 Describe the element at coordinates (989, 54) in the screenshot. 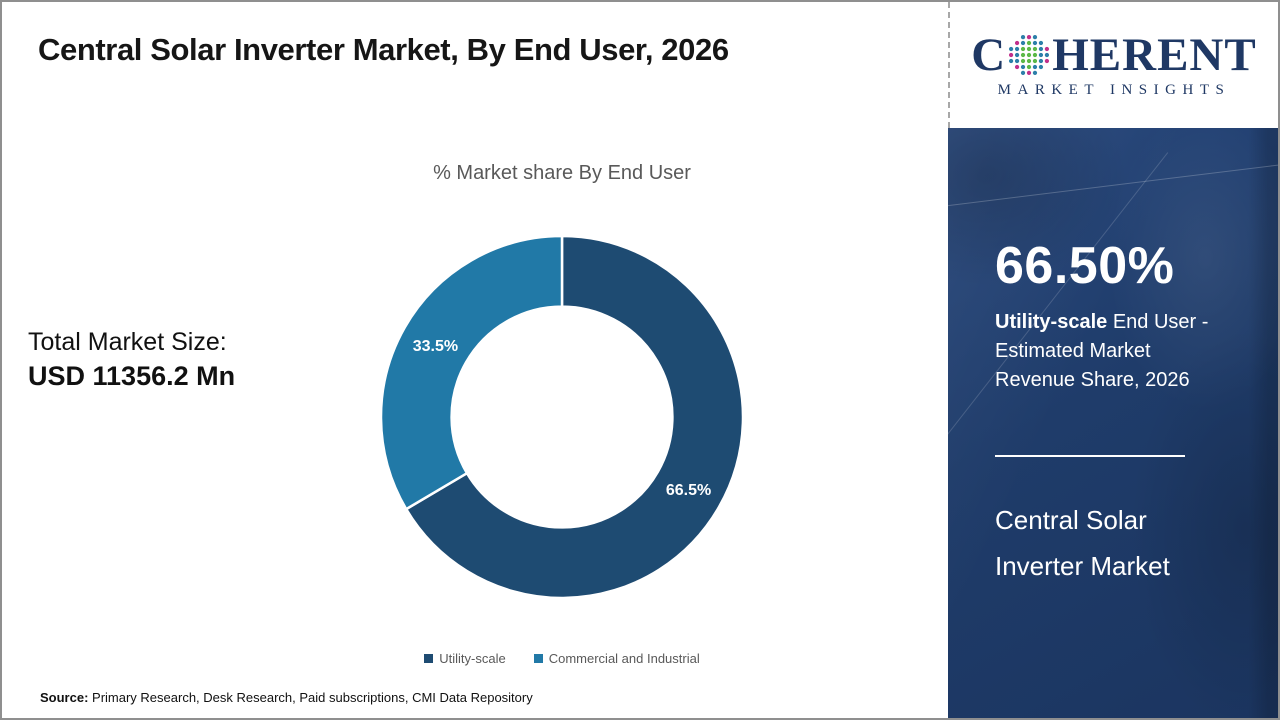

I see `logo-text-c: C` at that location.